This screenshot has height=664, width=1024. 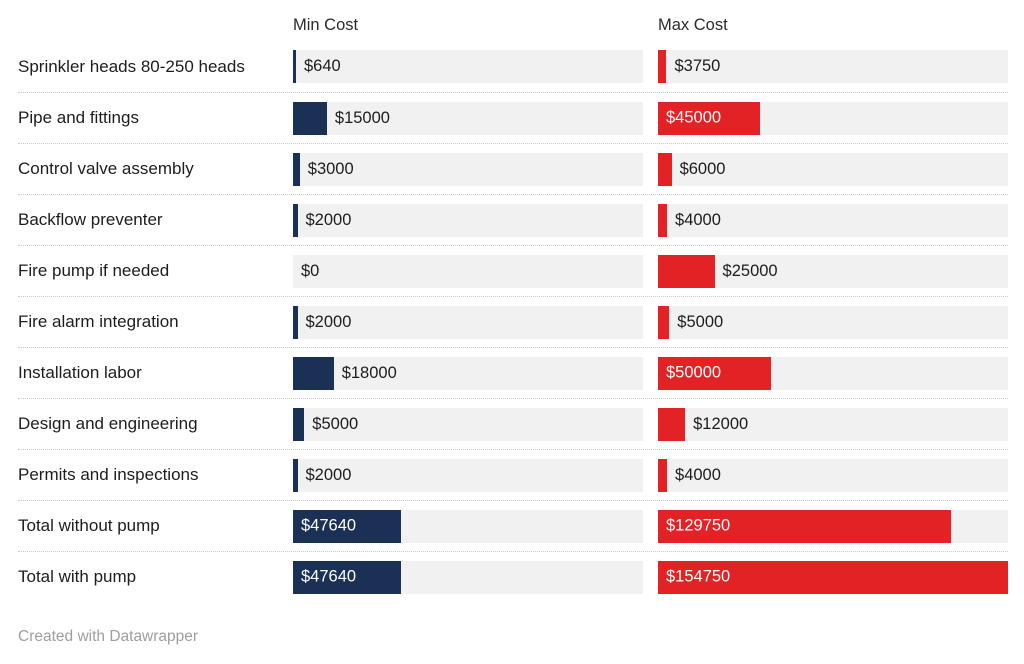 I want to click on table-row: Permits and inspections $2000 $4000, so click(x=513, y=474).